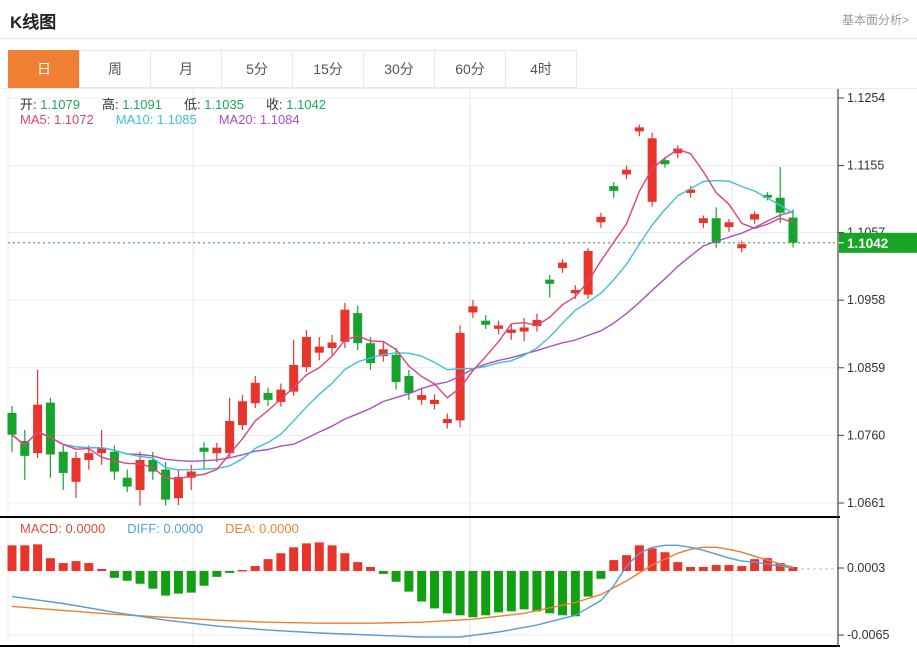 Image resolution: width=917 pixels, height=651 pixels. Describe the element at coordinates (328, 69) in the screenshot. I see `tab-15分: 15分` at that location.